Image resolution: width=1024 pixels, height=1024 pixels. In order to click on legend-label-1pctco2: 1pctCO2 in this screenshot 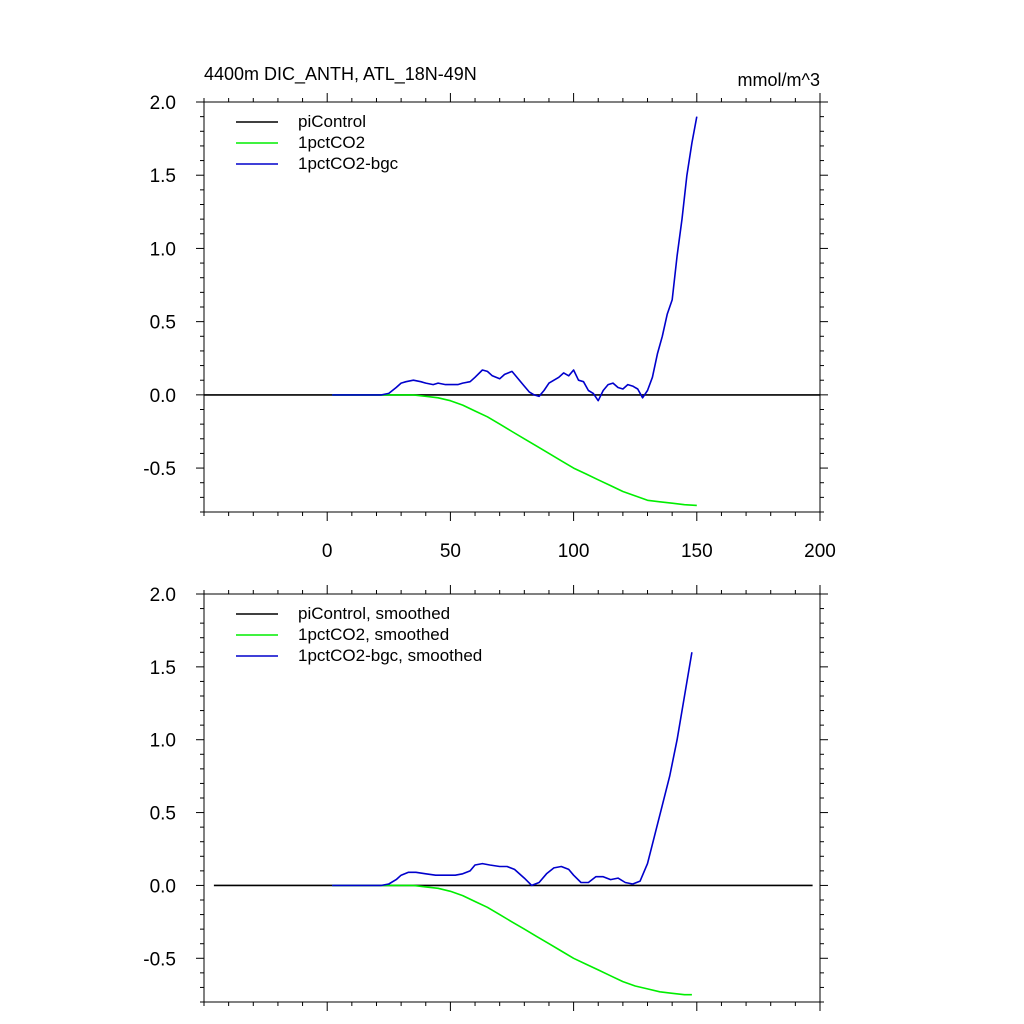, I will do `click(331, 142)`.